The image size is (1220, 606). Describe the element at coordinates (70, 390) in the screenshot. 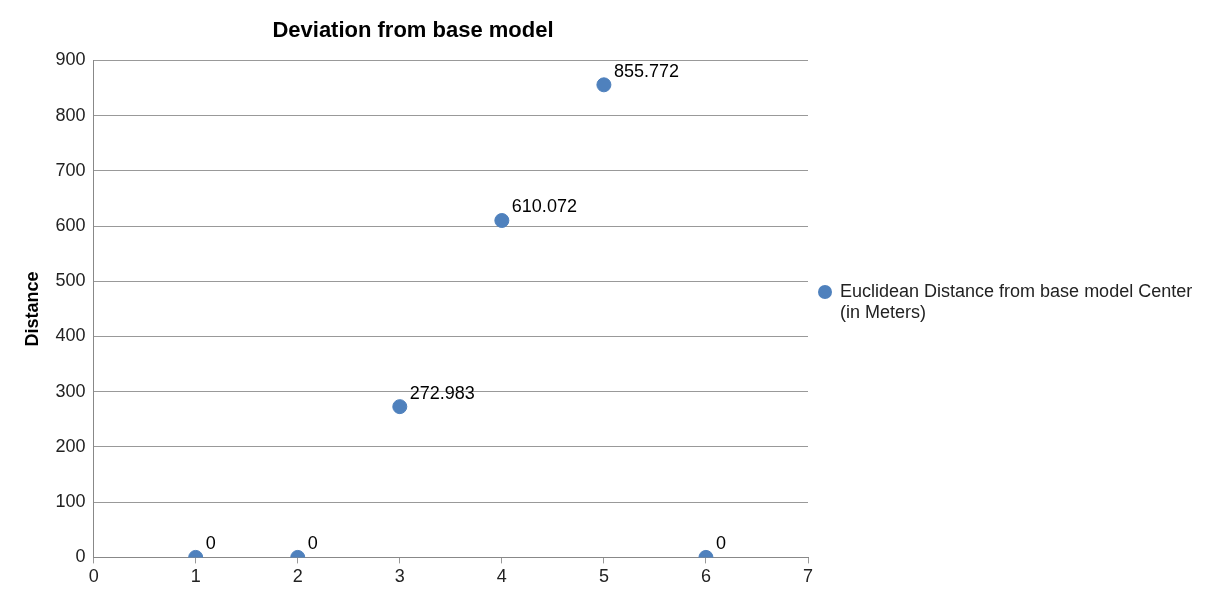

I see `y-tick-label: 300` at that location.